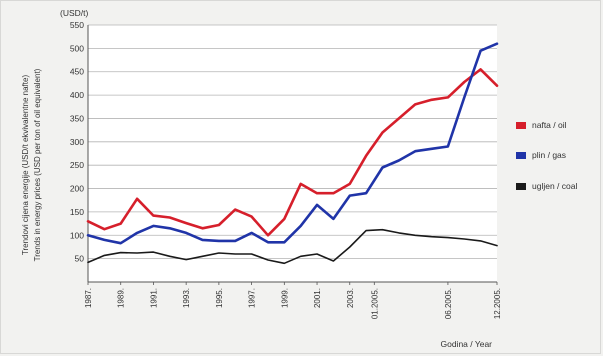  What do you see at coordinates (77, 72) in the screenshot?
I see `y-tick-label: 450` at bounding box center [77, 72].